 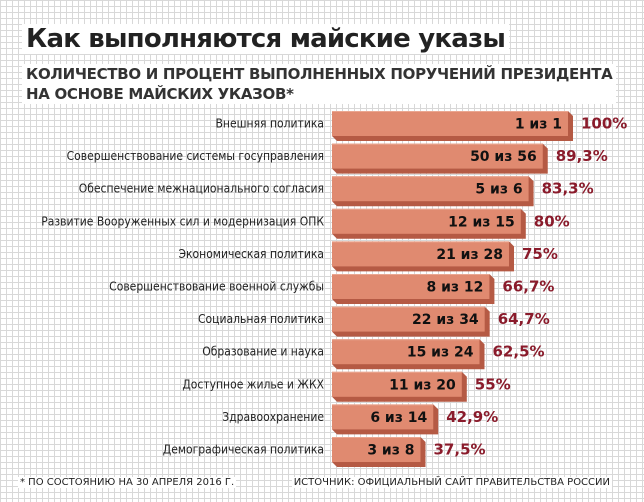 What do you see at coordinates (216, 287) in the screenshot?
I see `category-label: Совершенствование военной службы` at bounding box center [216, 287].